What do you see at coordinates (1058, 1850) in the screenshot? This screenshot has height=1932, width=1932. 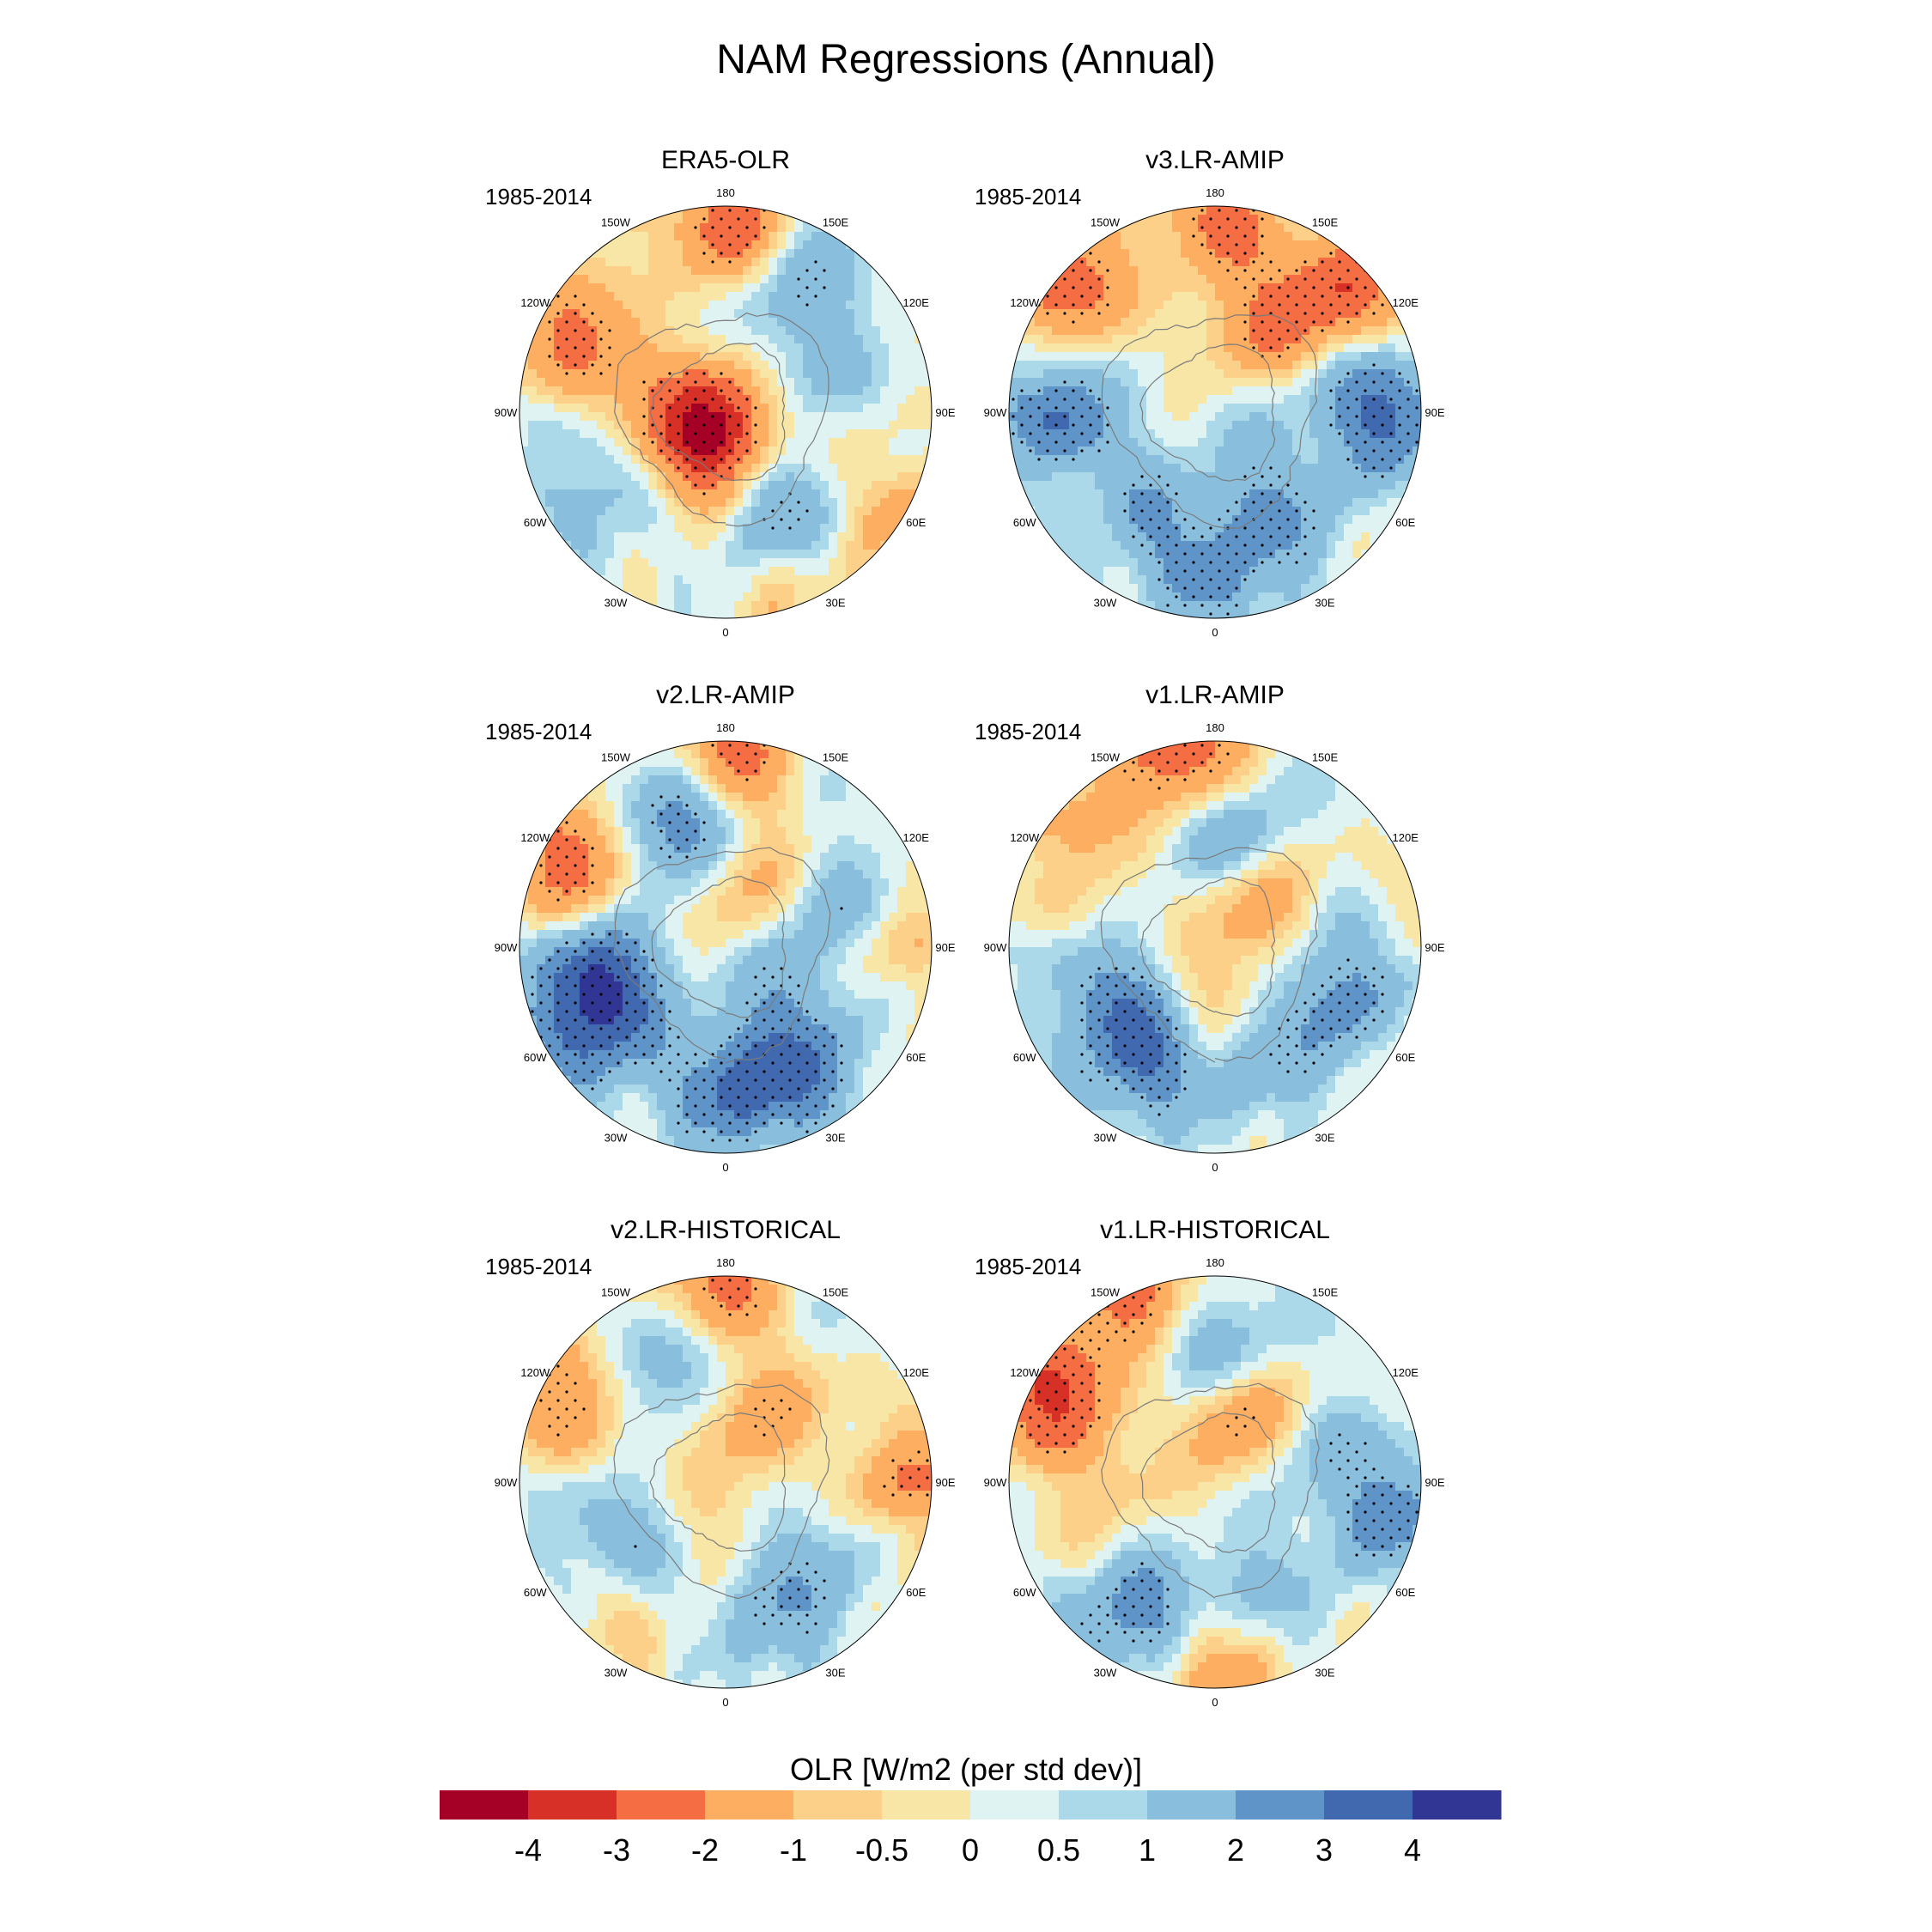 I see `colorbar-tick-label: 0.5` at bounding box center [1058, 1850].